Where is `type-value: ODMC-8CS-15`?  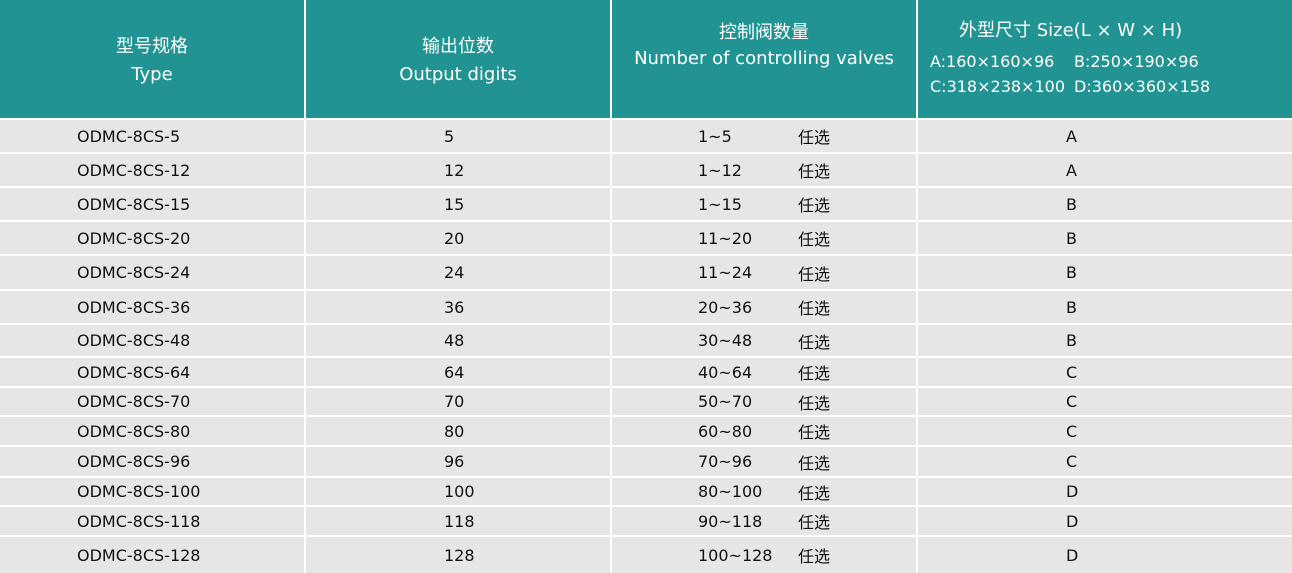
type-value: ODMC-8CS-15 is located at coordinates (134, 204).